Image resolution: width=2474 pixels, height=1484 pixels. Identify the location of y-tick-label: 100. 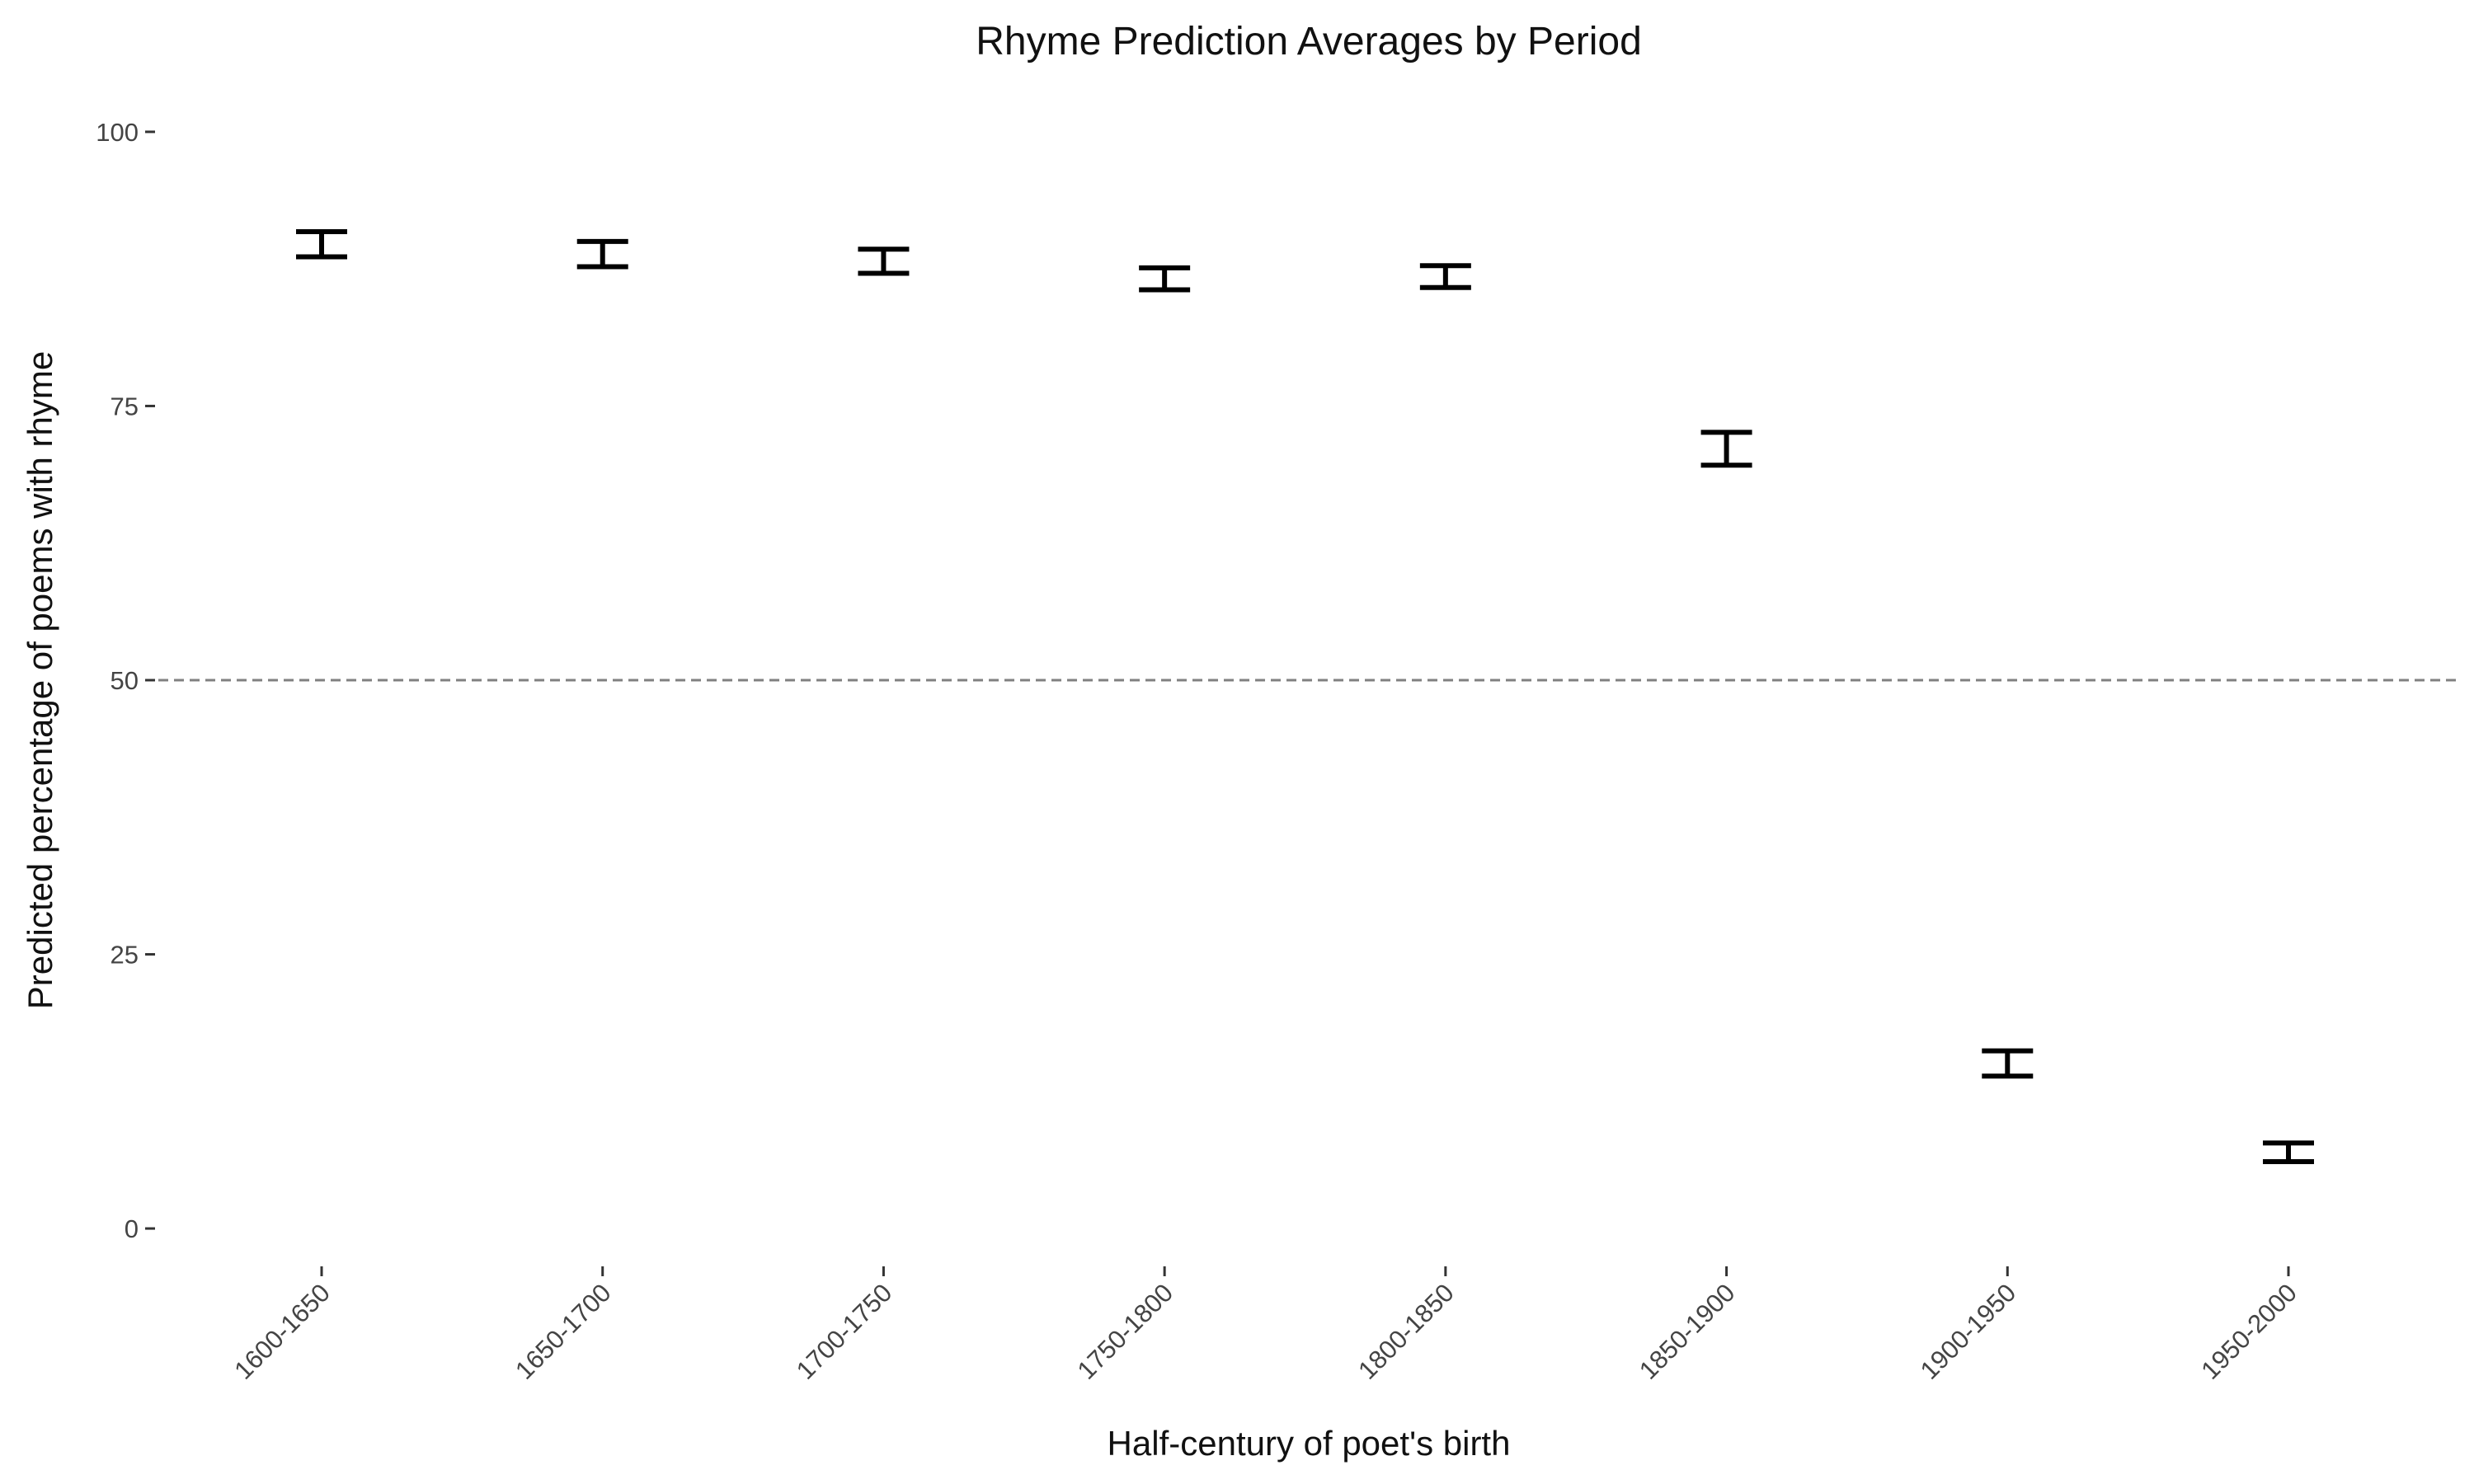
(117, 132).